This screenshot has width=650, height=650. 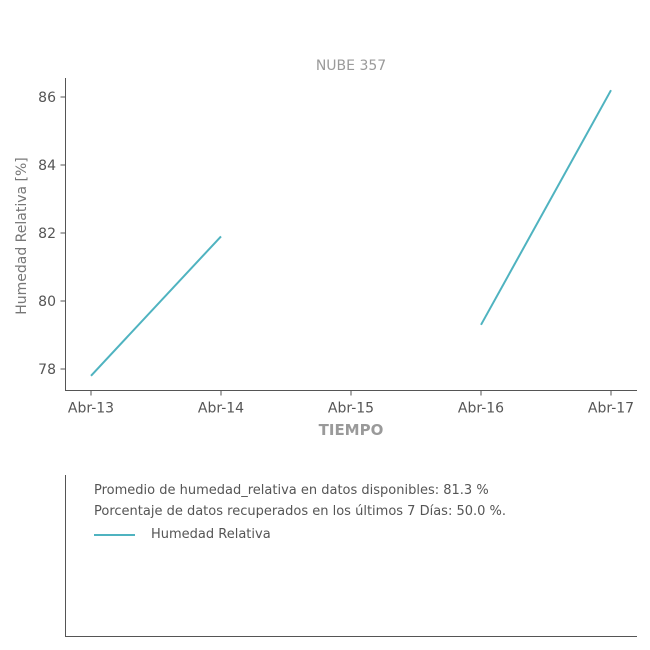 I want to click on y-tick-label: 78, so click(x=47, y=370).